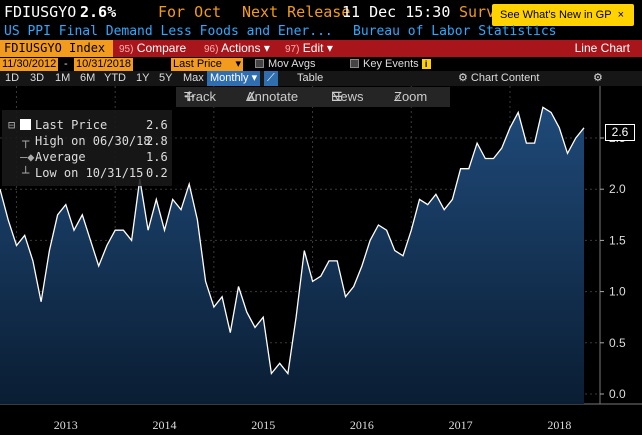 This screenshot has height=435, width=642. I want to click on track-label: Track, so click(200, 96).